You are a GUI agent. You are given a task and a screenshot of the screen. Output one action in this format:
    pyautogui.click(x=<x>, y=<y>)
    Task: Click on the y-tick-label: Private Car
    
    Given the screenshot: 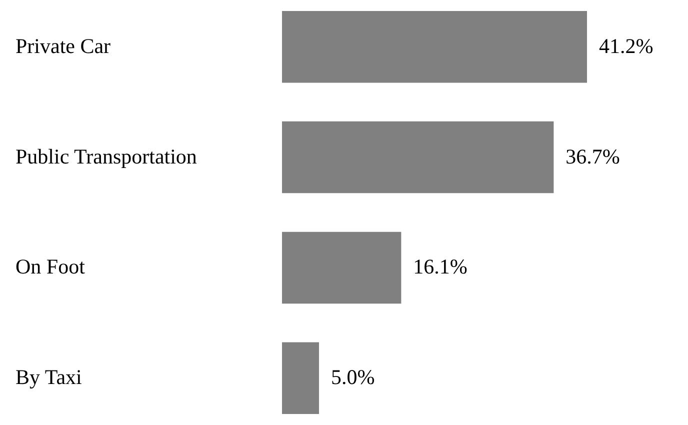 What is the action you would take?
    pyautogui.click(x=63, y=46)
    